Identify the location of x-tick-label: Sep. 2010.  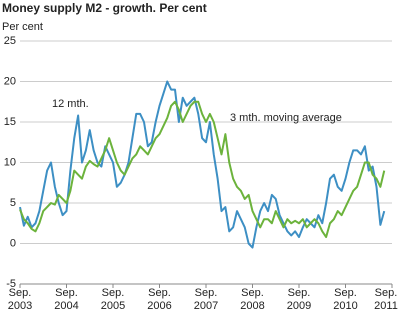
(345, 299).